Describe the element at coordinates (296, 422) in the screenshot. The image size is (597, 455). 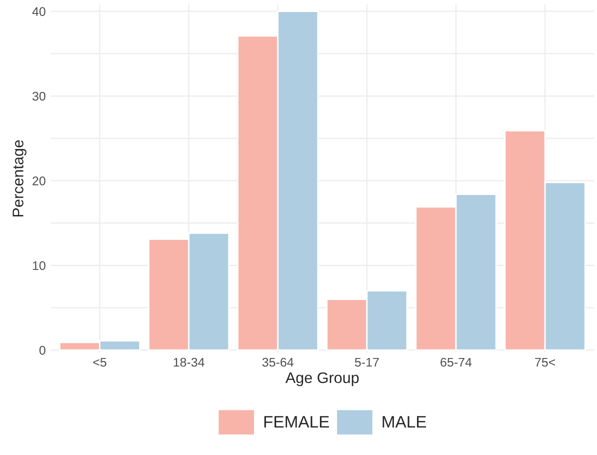
I see `legend-label: FEMALE` at that location.